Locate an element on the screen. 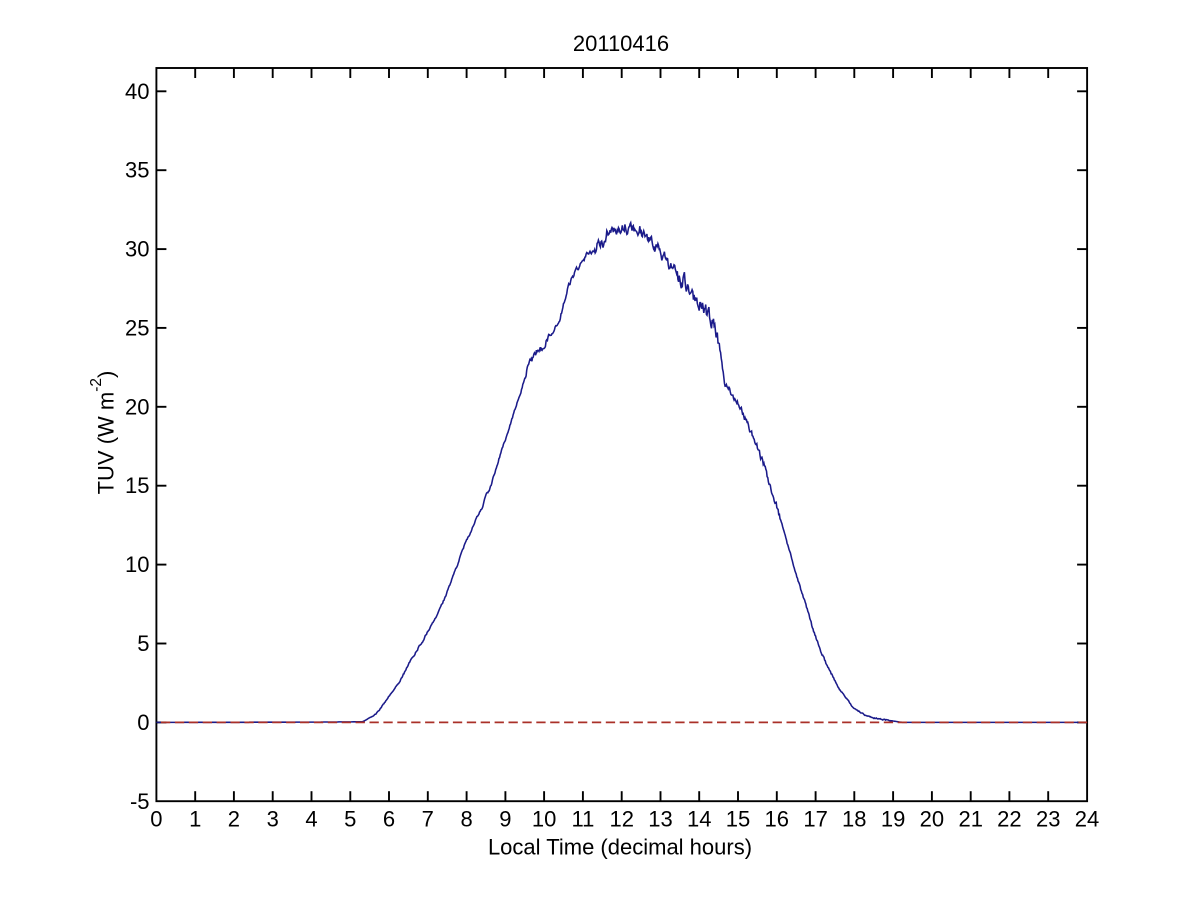 Image resolution: width=1201 pixels, height=900 pixels. svg-text: 30 is located at coordinates (137, 249).